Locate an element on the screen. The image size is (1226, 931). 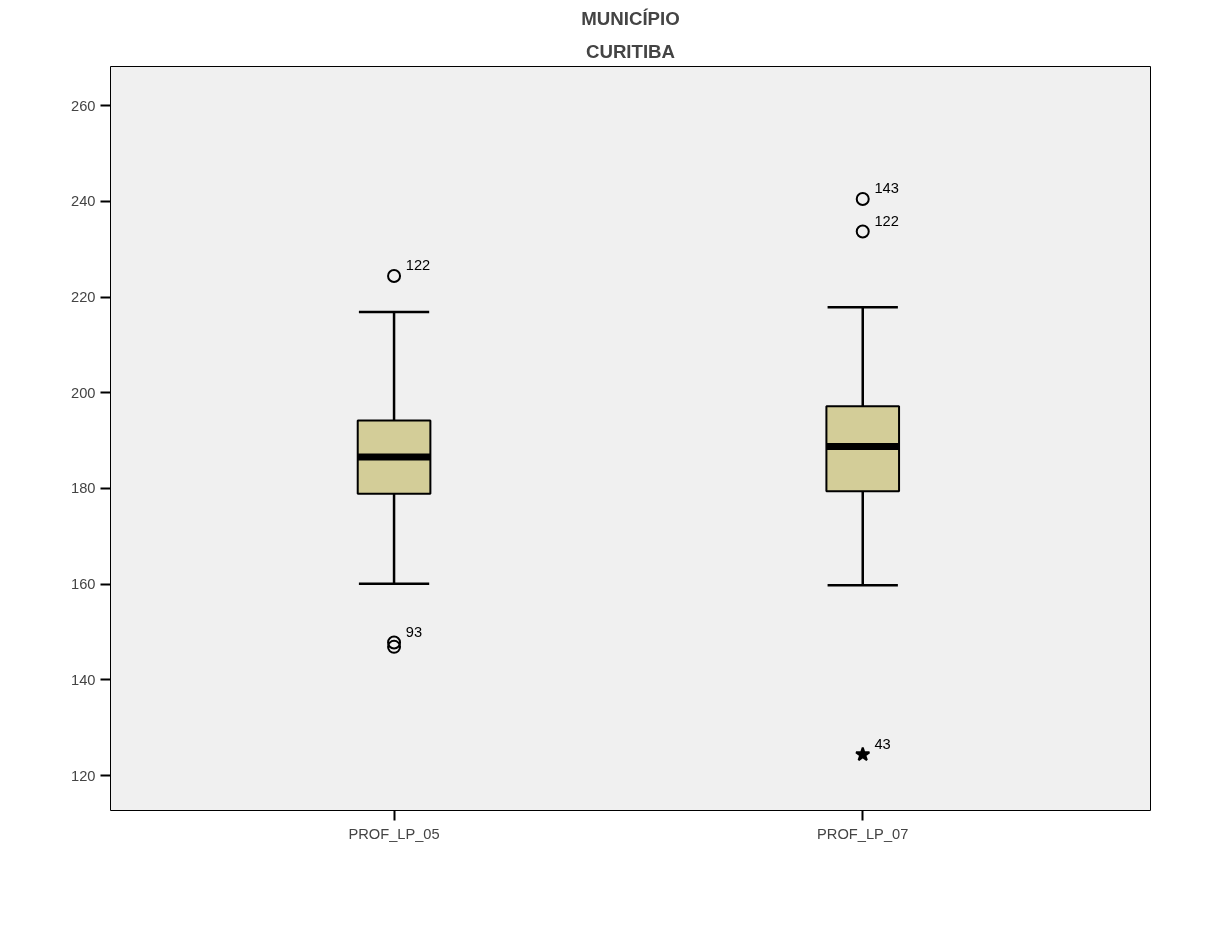
y-tick-label: 140 is located at coordinates (83, 679).